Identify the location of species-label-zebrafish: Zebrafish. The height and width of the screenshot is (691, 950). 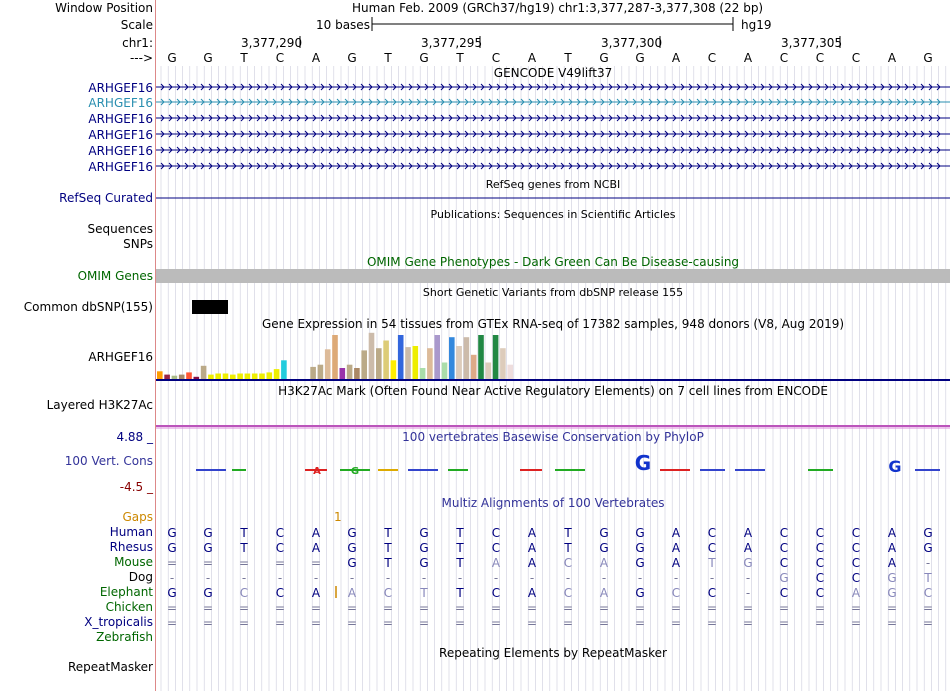
(124, 637).